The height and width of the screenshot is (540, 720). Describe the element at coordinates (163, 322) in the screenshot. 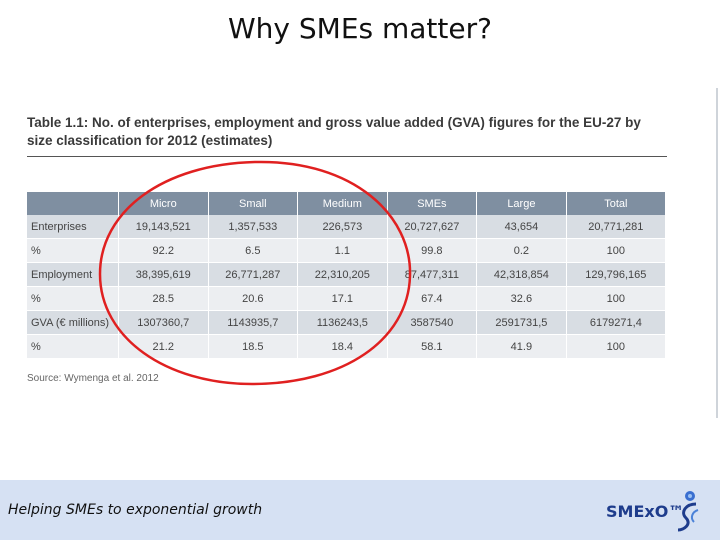

I see `table-cell: 1307360,7` at that location.